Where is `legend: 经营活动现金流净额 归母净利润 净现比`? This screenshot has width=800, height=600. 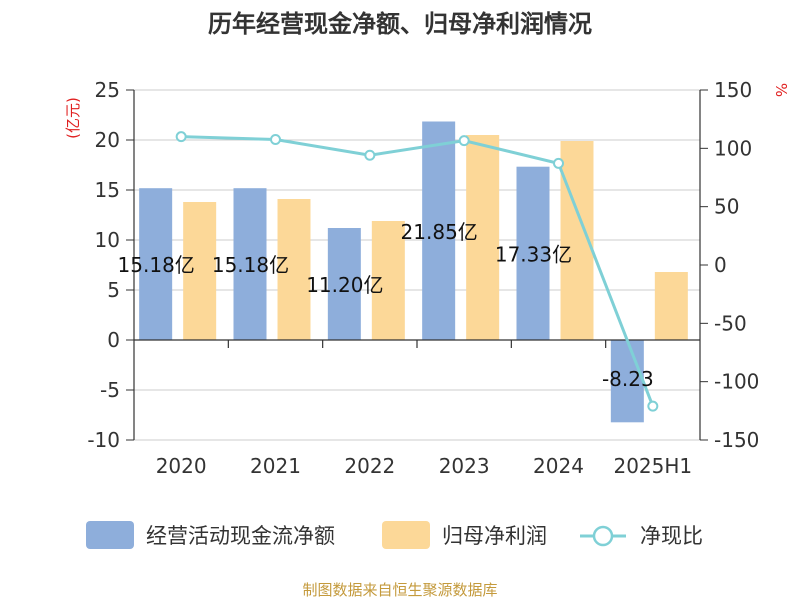
legend: 经营活动现金流净额 归母净利润 净现比 is located at coordinates (394, 535).